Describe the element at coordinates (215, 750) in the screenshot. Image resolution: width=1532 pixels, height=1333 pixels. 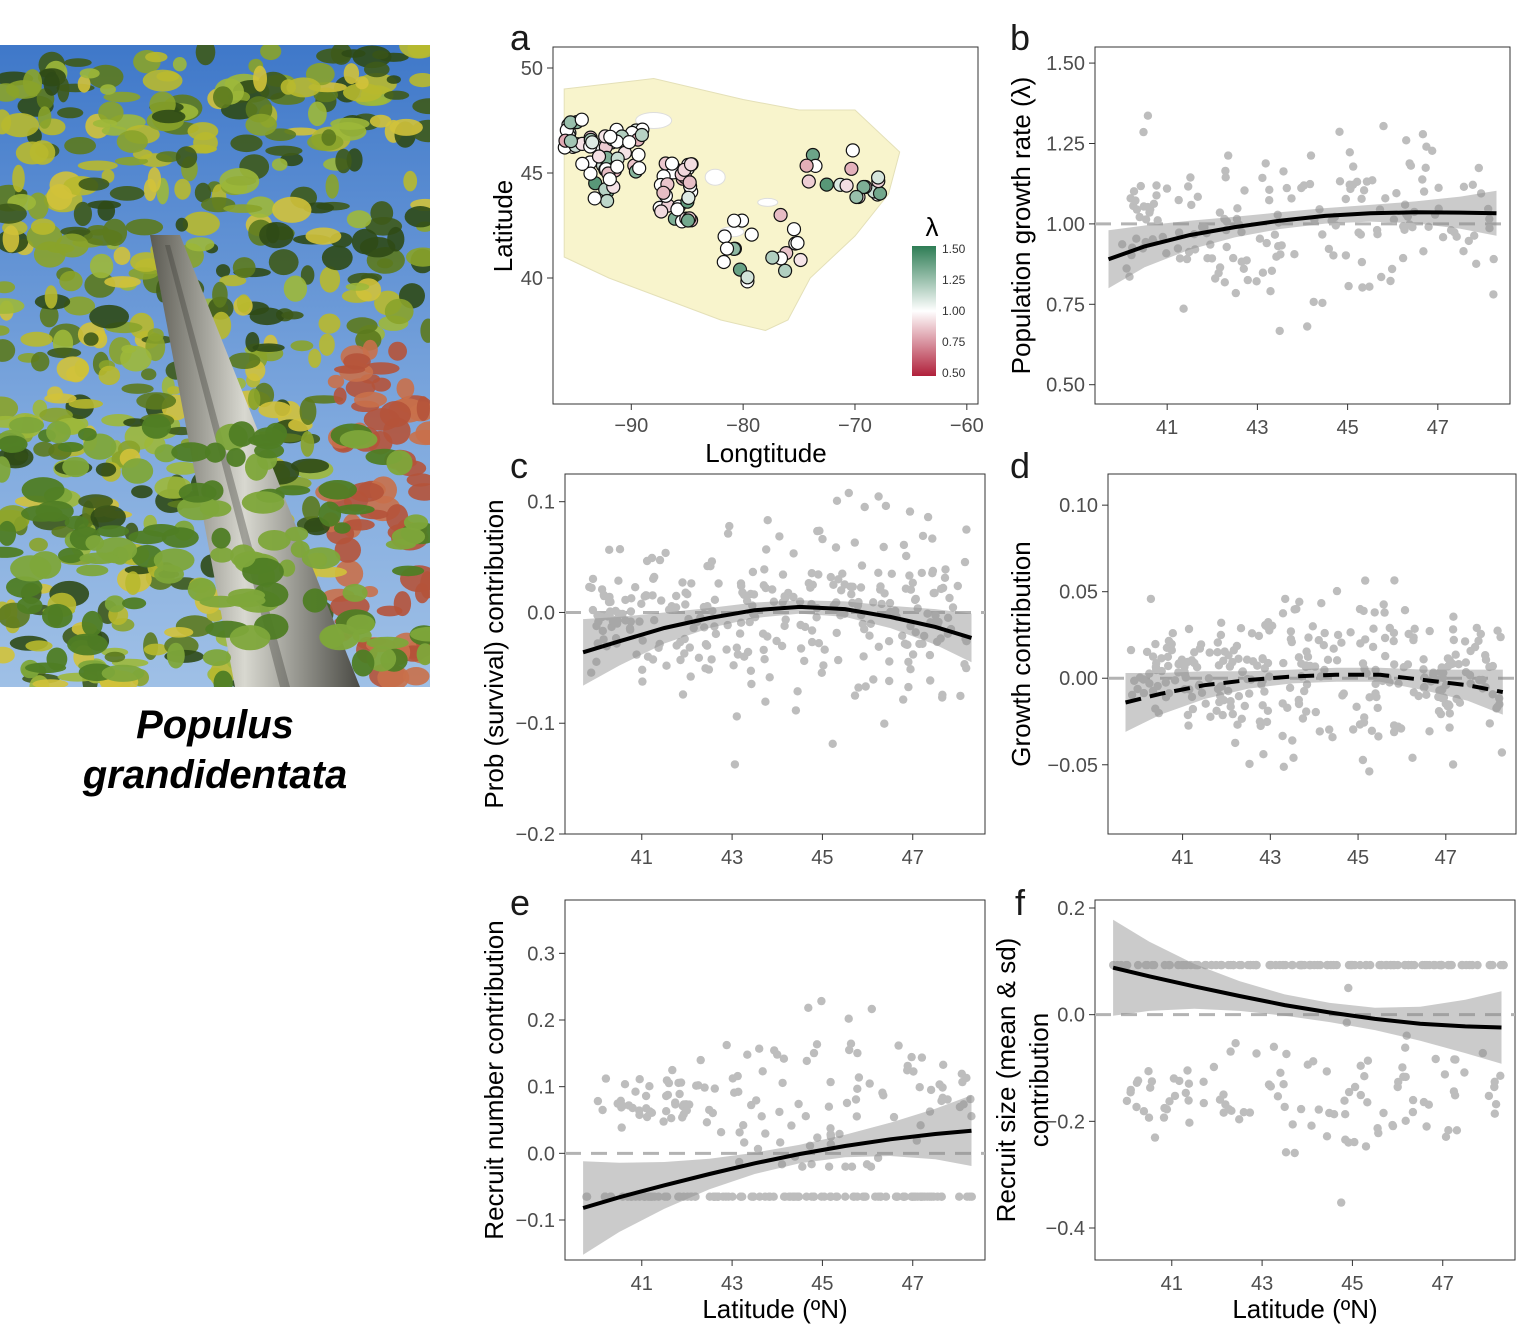
I see `species-caption: Populus grandidentata` at that location.